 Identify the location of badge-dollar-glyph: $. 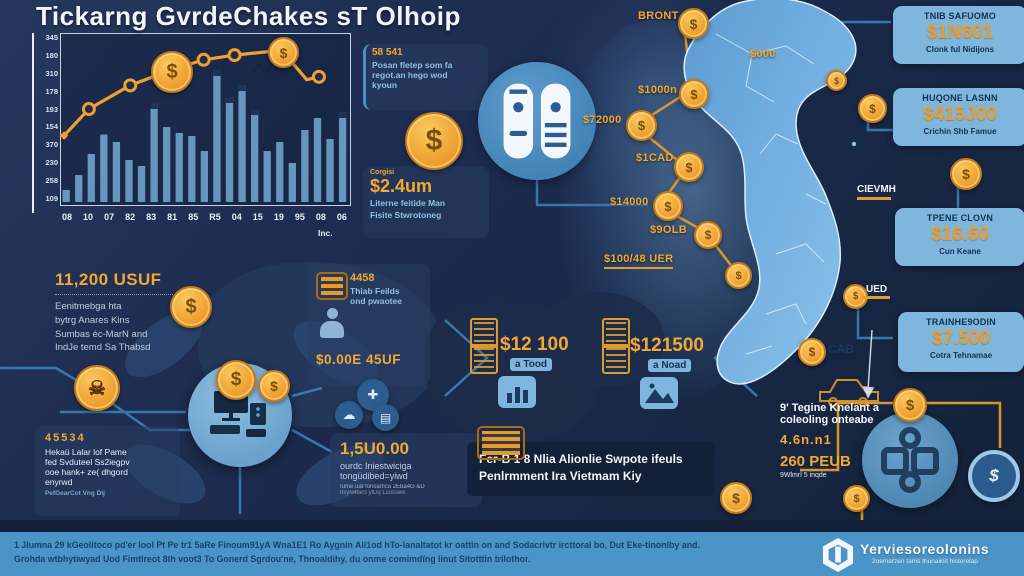
(994, 475).